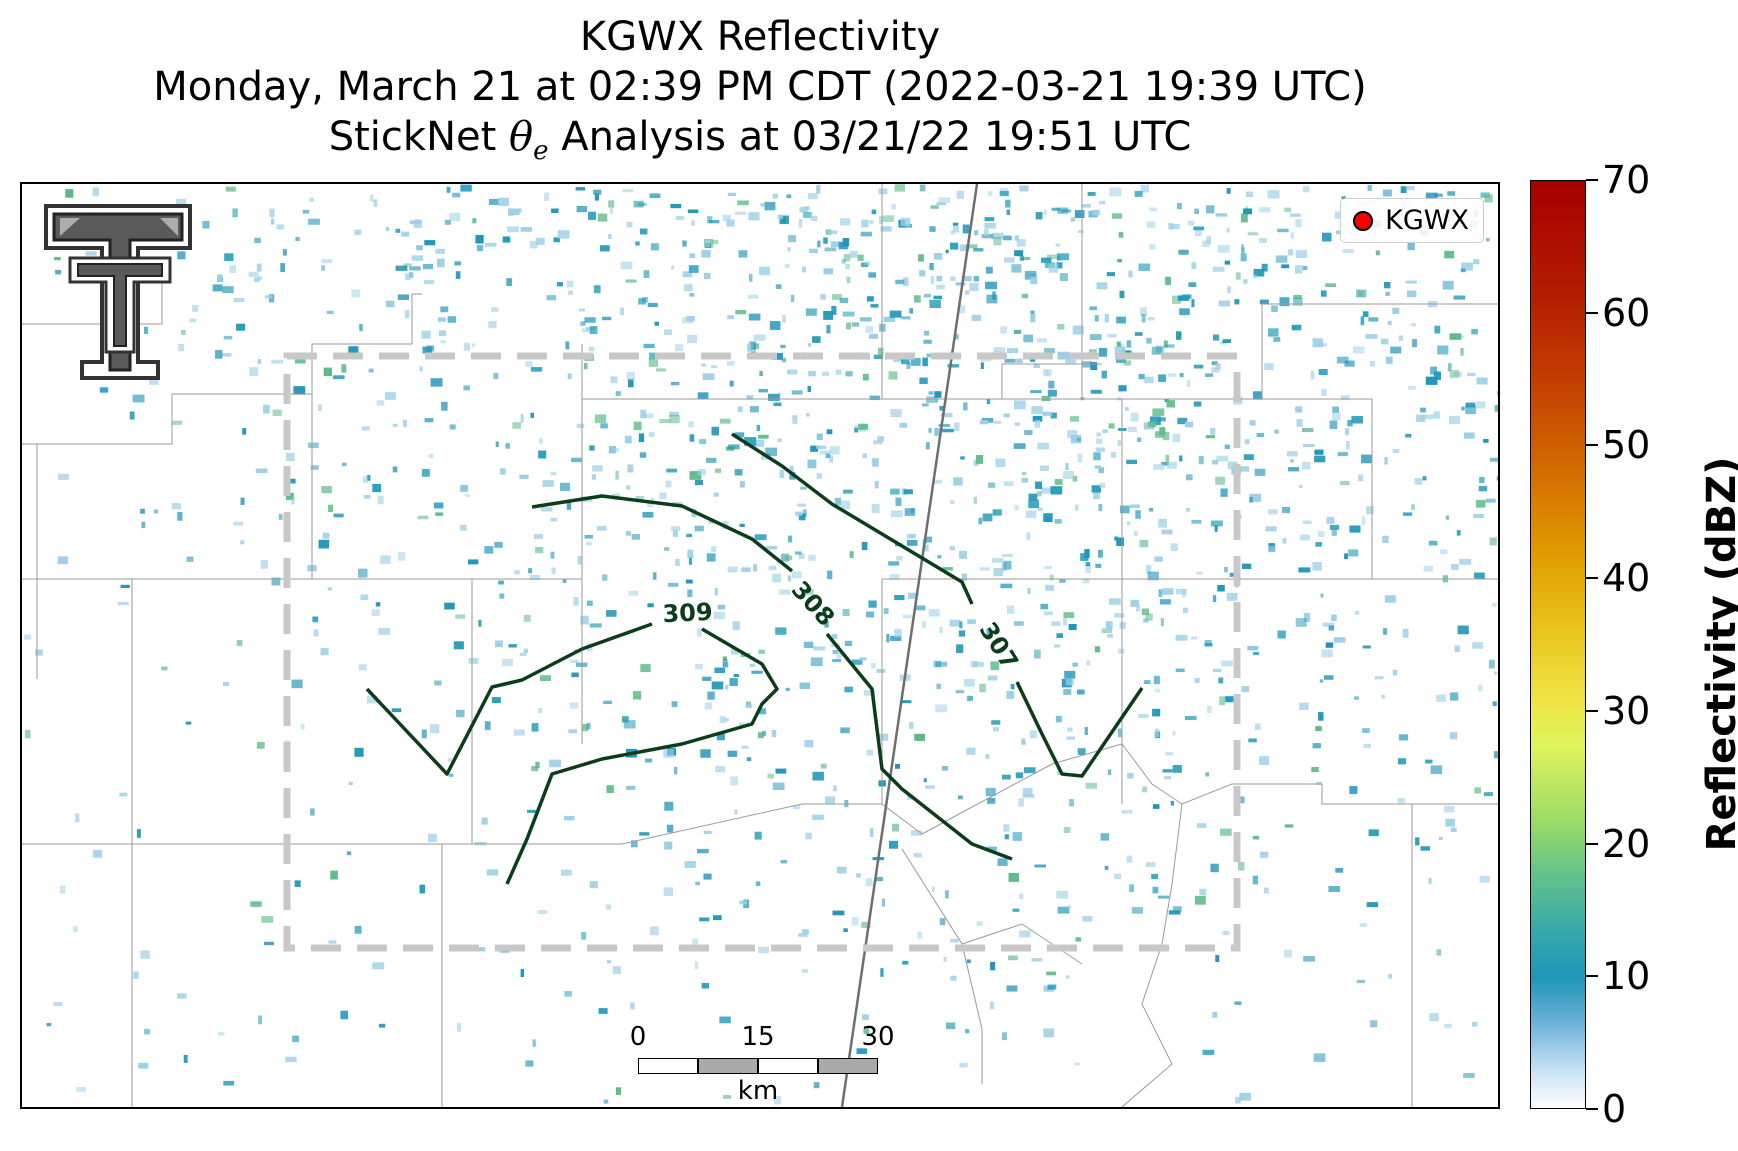 This screenshot has height=1151, width=1738. Describe the element at coordinates (1718, 654) in the screenshot. I see `colorbar-title: Reflectivity (dBZ)` at that location.